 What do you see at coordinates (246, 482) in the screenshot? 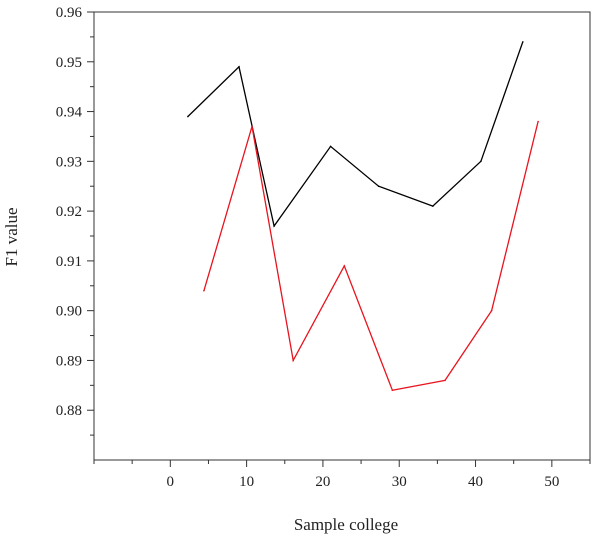
I see `x-tick-label: 10` at bounding box center [246, 482].